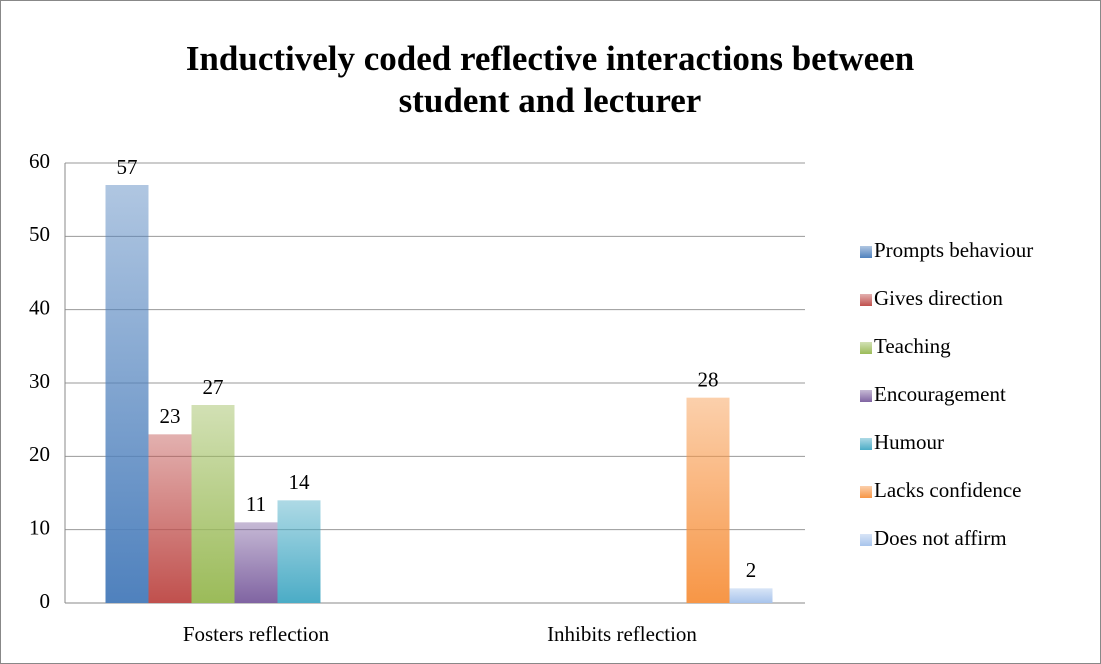  What do you see at coordinates (39, 161) in the screenshot?
I see `y-tick-label: 60` at bounding box center [39, 161].